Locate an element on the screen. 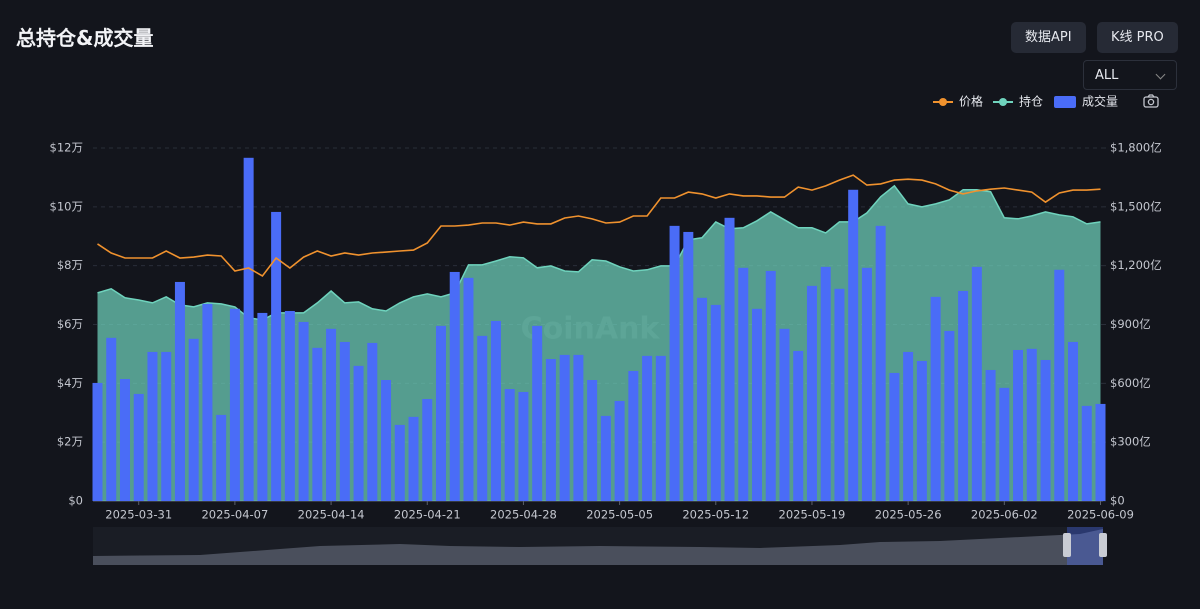 This screenshot has width=1200, height=609. y-tick-label: $12万 is located at coordinates (66, 148).